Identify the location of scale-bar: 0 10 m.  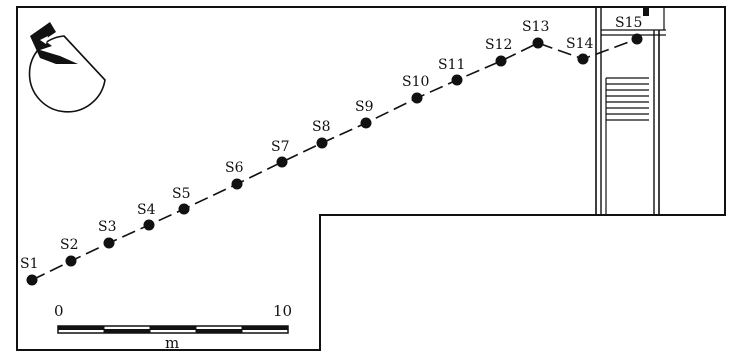
(173, 327).